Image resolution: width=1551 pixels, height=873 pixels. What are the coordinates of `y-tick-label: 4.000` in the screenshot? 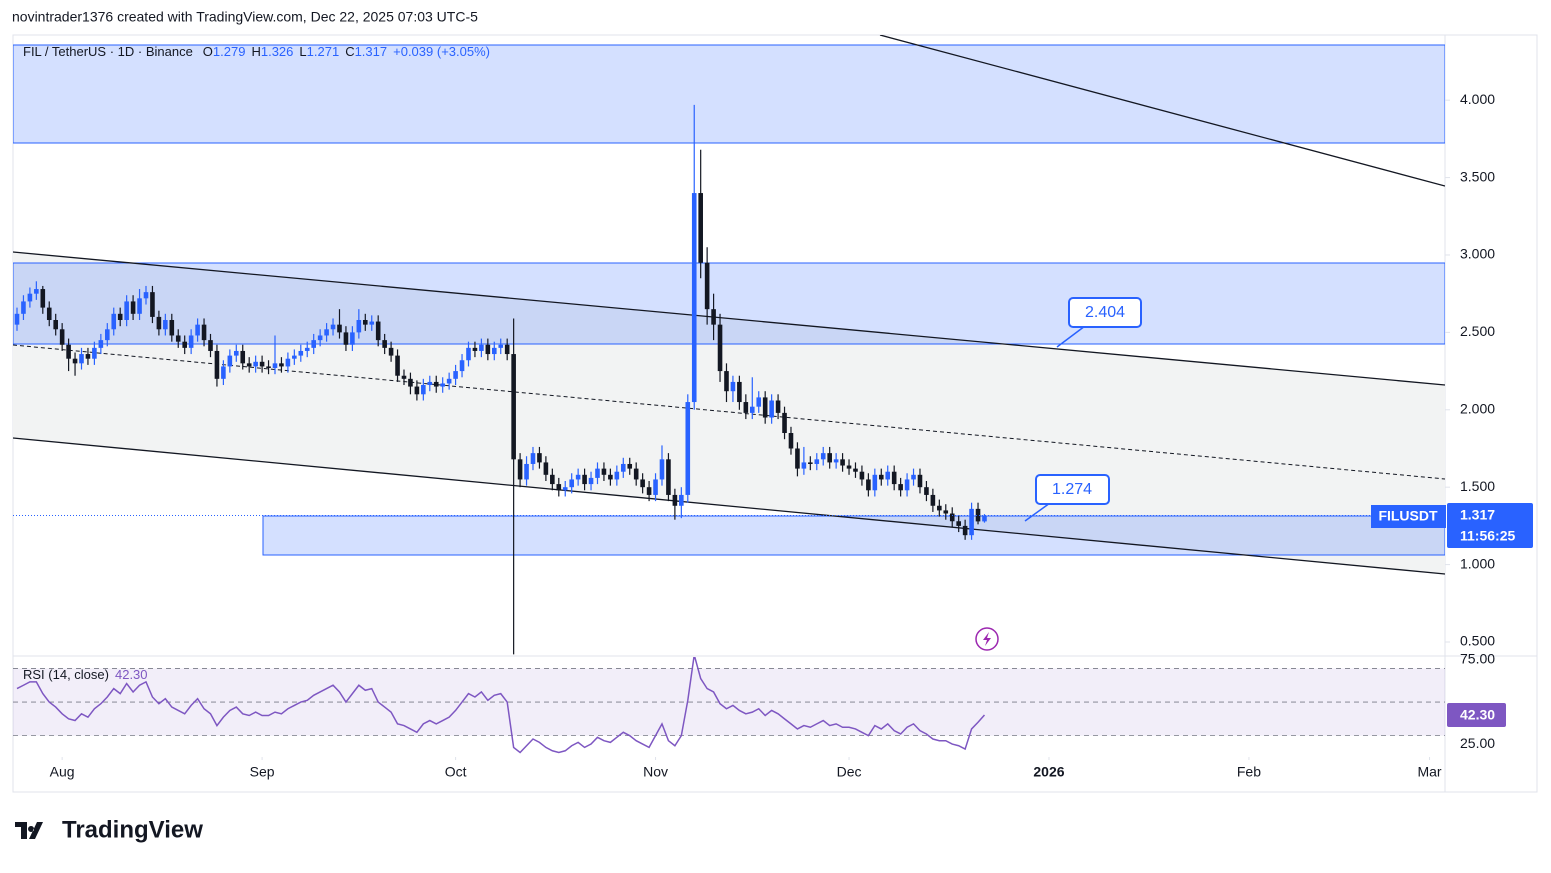 It's located at (1477, 99).